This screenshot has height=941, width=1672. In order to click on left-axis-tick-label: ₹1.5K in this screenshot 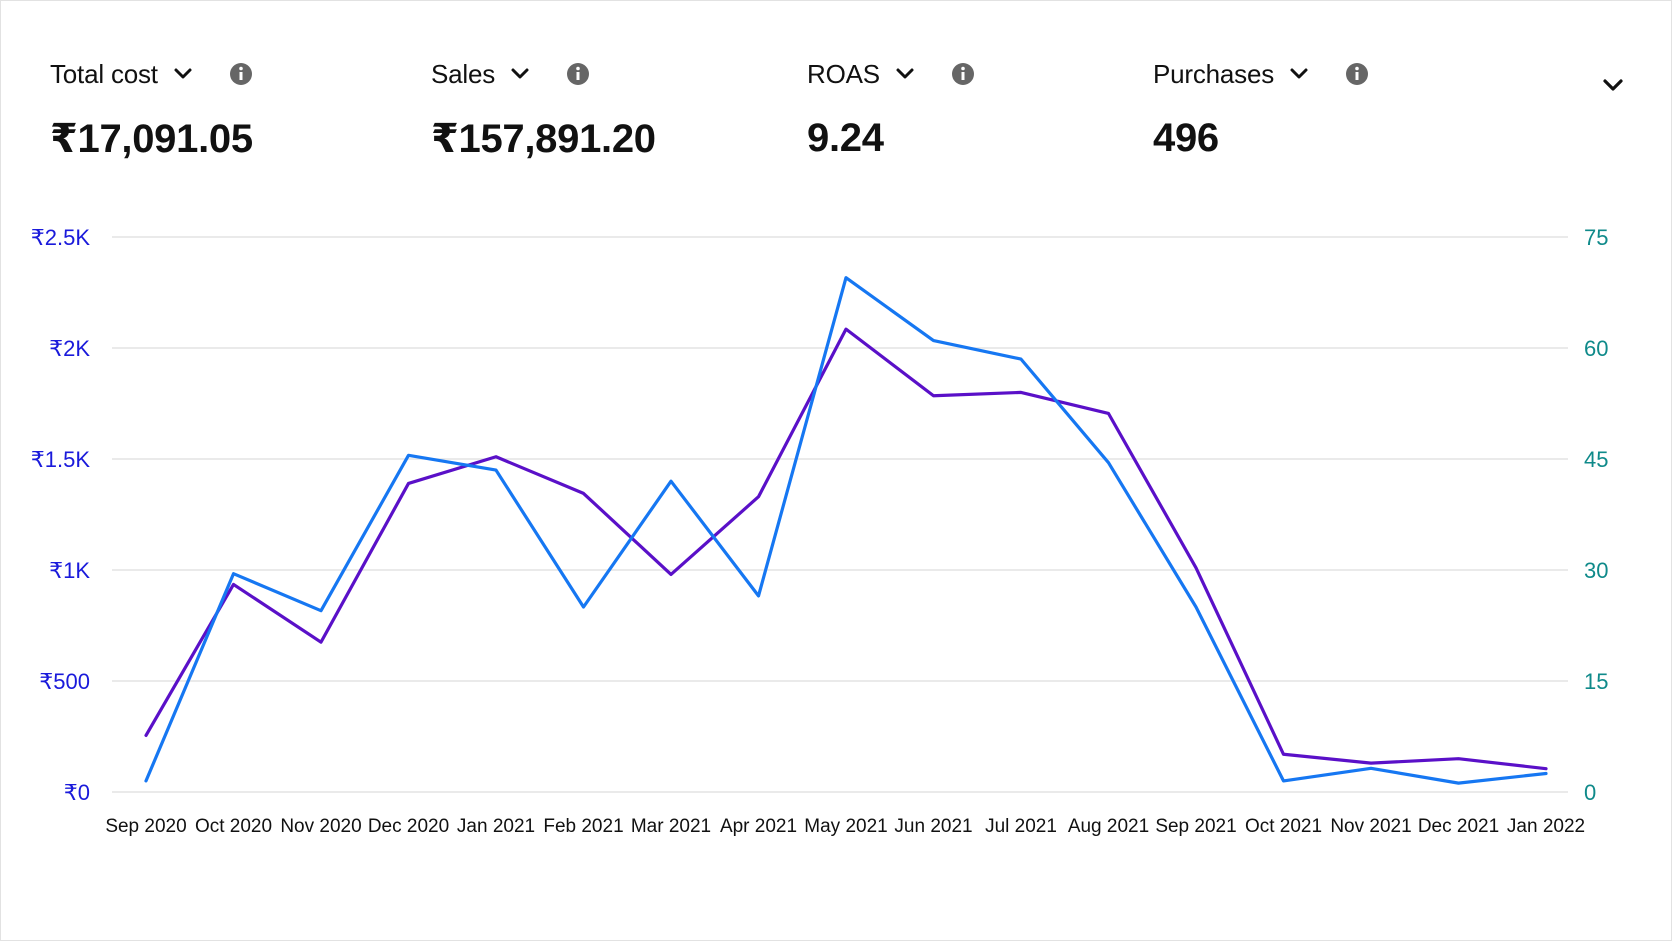, I will do `click(61, 459)`.